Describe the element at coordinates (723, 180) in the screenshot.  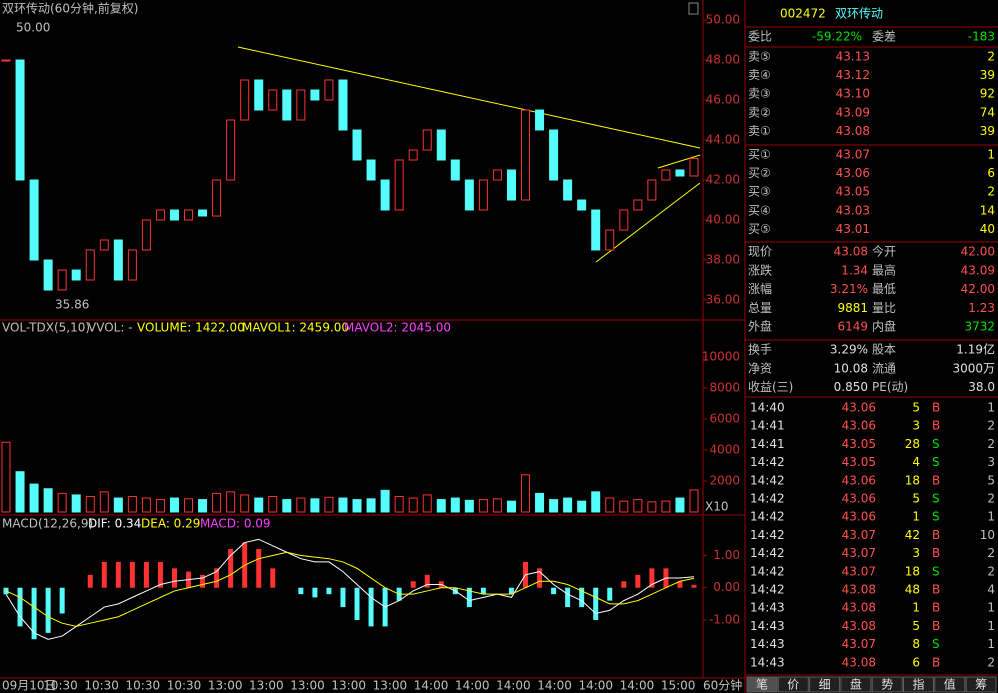
I see `y-tick-label: 42.00` at that location.